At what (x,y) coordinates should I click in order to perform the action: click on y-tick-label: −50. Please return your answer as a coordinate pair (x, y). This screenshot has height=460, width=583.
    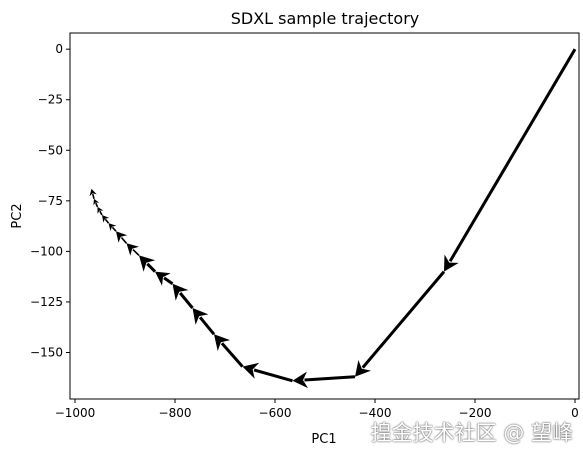
    Looking at the image, I should click on (50, 150).